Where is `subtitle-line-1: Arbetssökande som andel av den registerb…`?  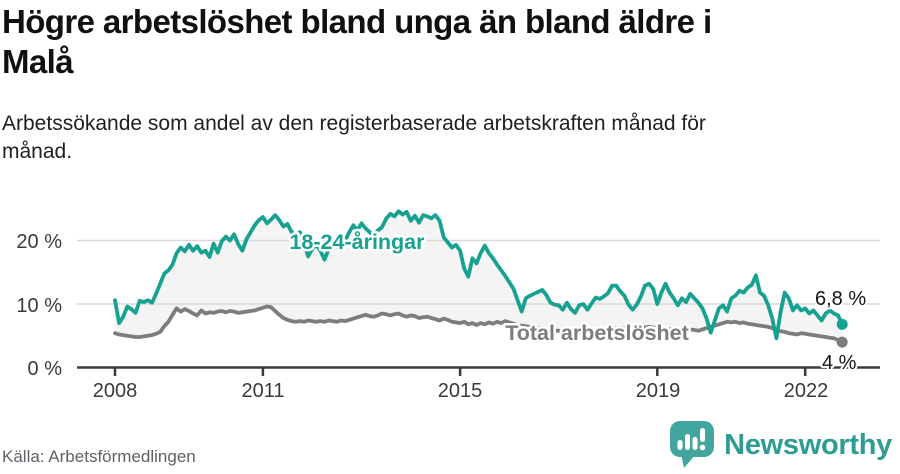
subtitle-line-1: Arbetssökande som andel av den registerb… is located at coordinates (354, 123).